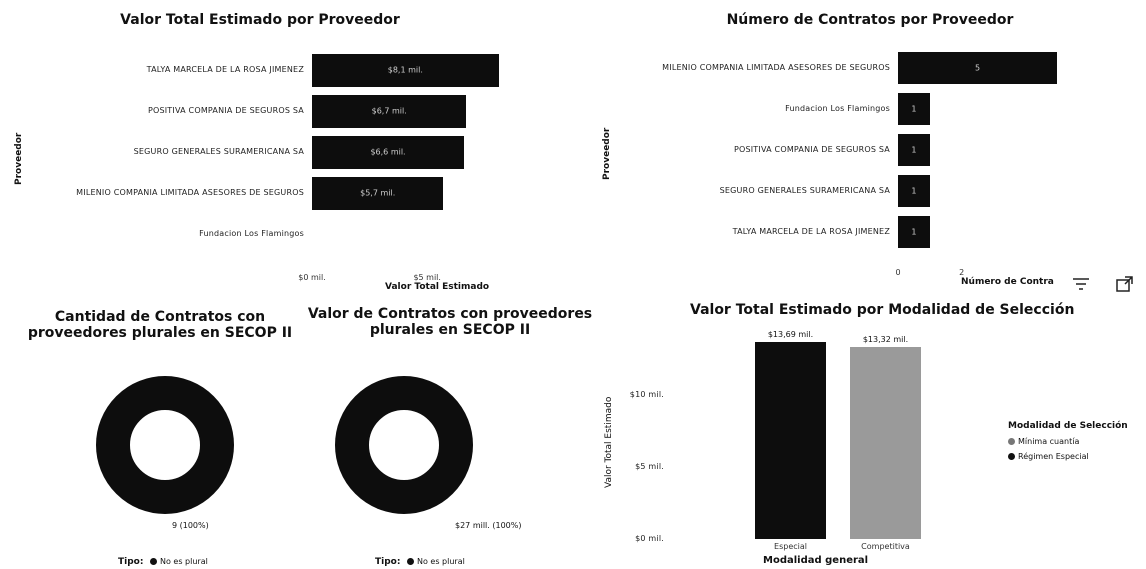 The height and width of the screenshot is (569, 1146). I want to click on donut-data-label: 9 (100%), so click(190, 525).